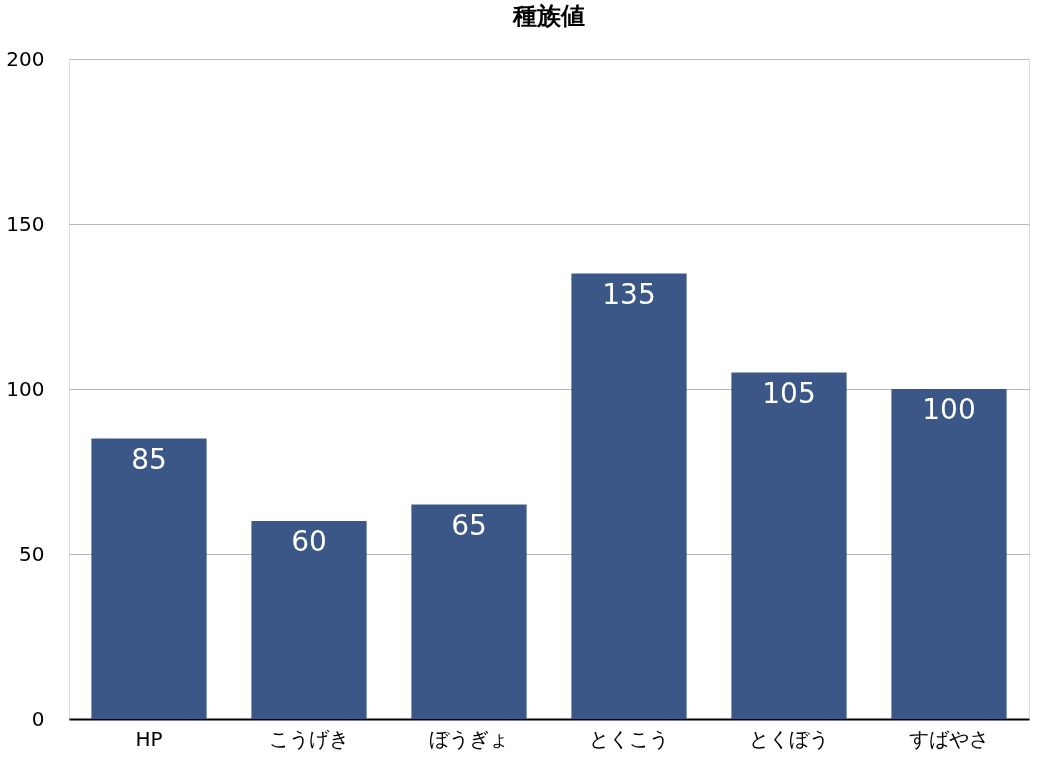 The width and height of the screenshot is (1063, 780). Describe the element at coordinates (309, 738) in the screenshot. I see `x-tick-label: こうげき` at that location.